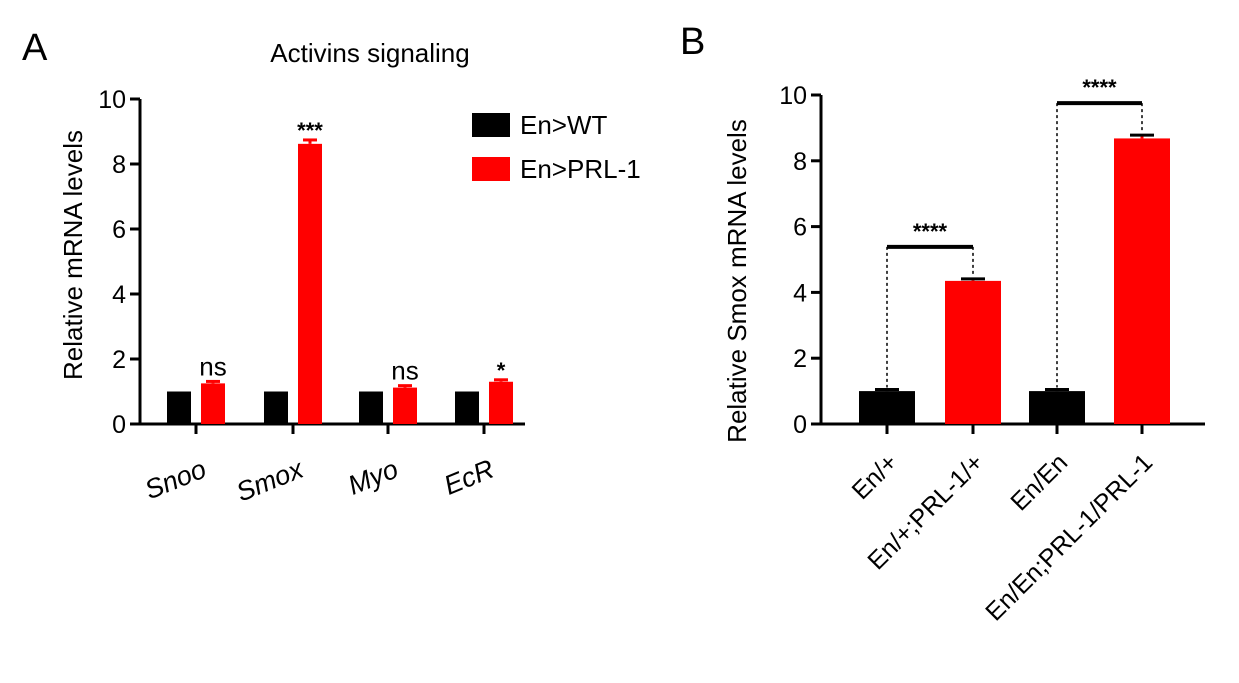 This screenshot has height=683, width=1239. Describe the element at coordinates (112, 100) in the screenshot. I see `chart-a-y-tick-label: 10` at that location.